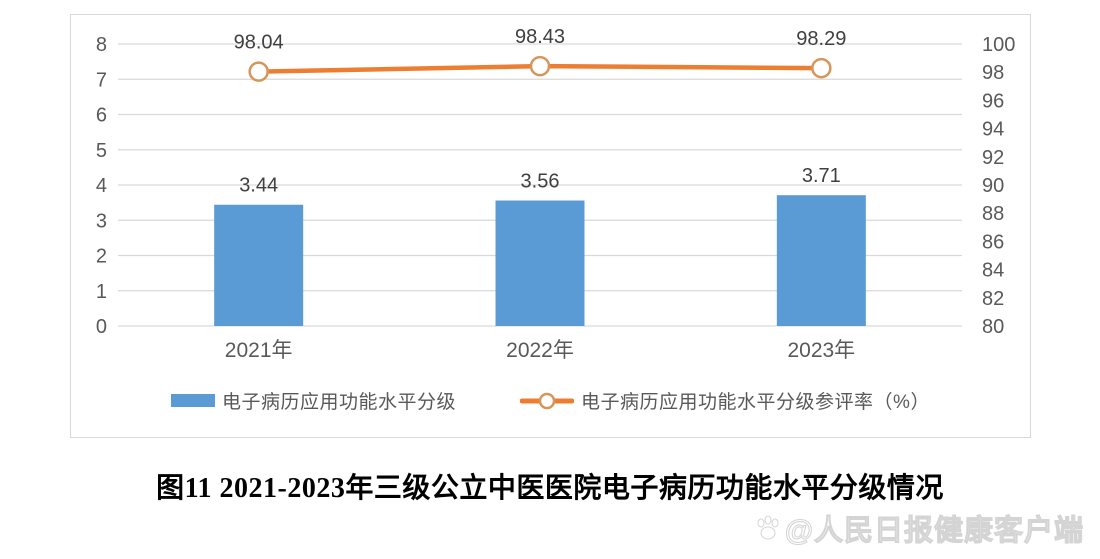 The image size is (1100, 559). I want to click on paw-print-icon, so click(768, 527).